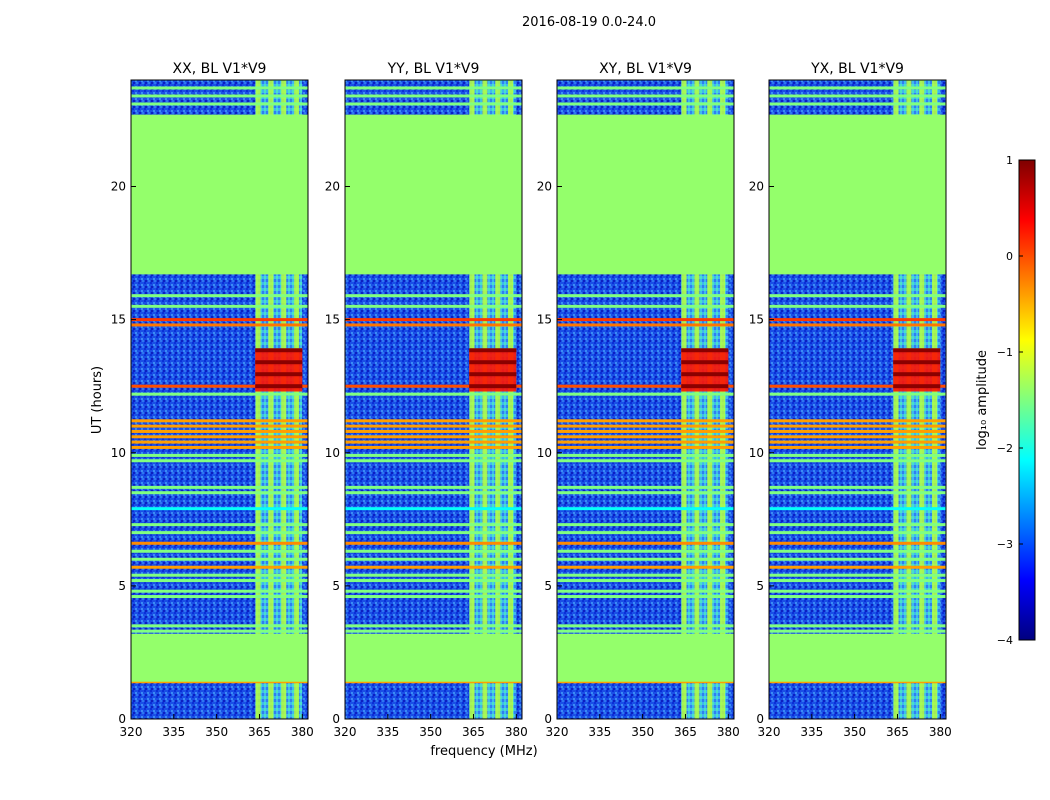 The width and height of the screenshot is (1050, 800). What do you see at coordinates (1009, 160) in the screenshot?
I see `colorbar-tick-label: 1` at bounding box center [1009, 160].